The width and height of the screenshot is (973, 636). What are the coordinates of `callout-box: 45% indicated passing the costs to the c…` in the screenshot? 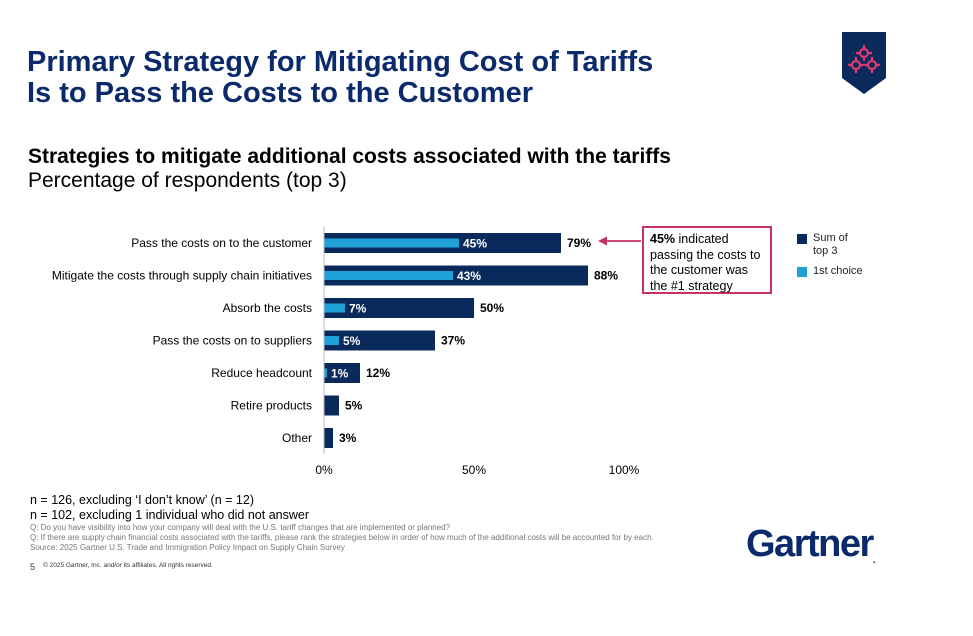 It's located at (707, 260).